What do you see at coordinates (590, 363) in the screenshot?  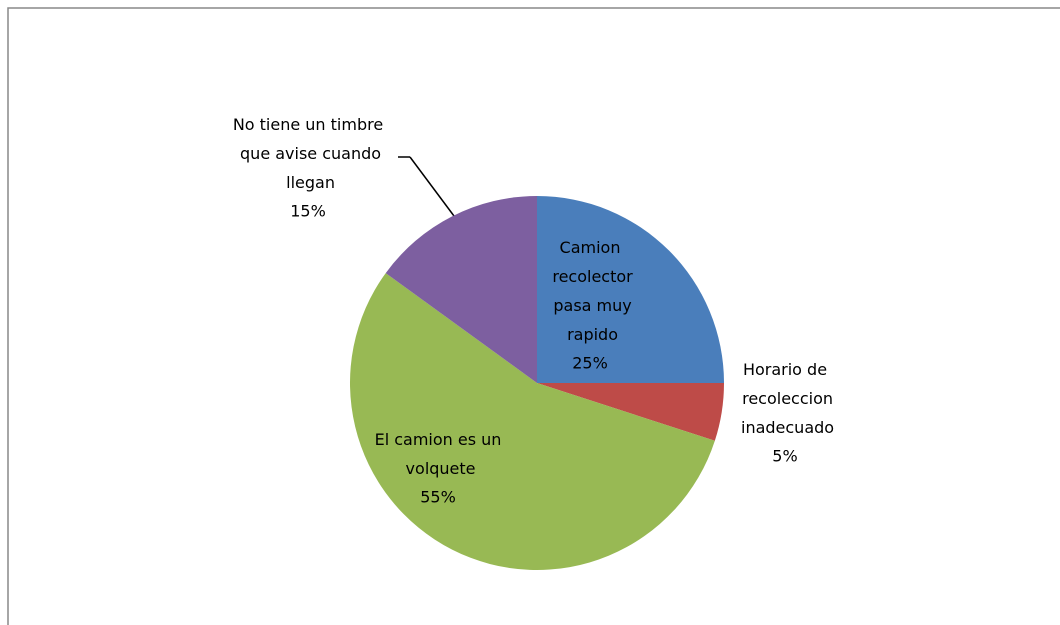 I see `slice-value-label: 25%` at bounding box center [590, 363].